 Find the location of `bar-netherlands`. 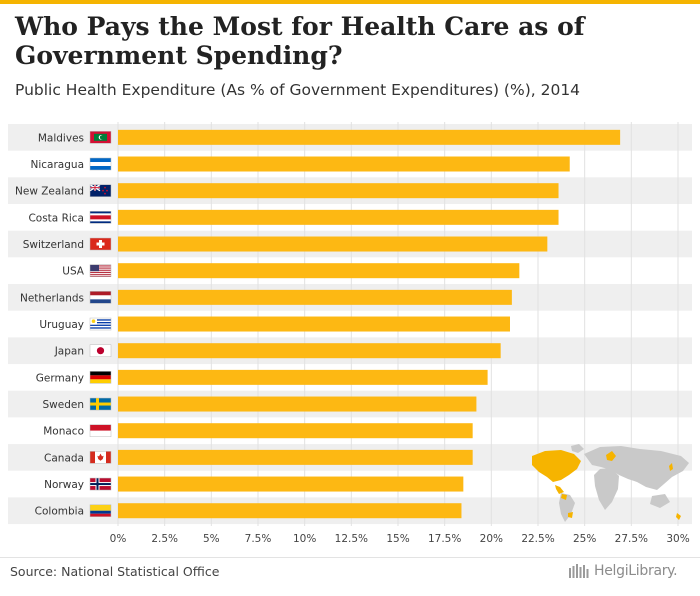

bar-netherlands is located at coordinates (315, 297).